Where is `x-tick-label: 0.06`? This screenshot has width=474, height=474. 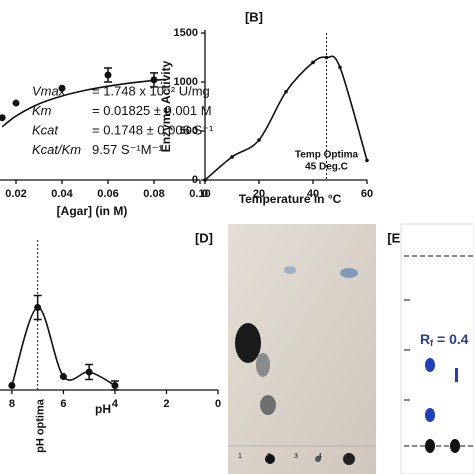 x-tick-label: 0.06 is located at coordinates (107, 194).